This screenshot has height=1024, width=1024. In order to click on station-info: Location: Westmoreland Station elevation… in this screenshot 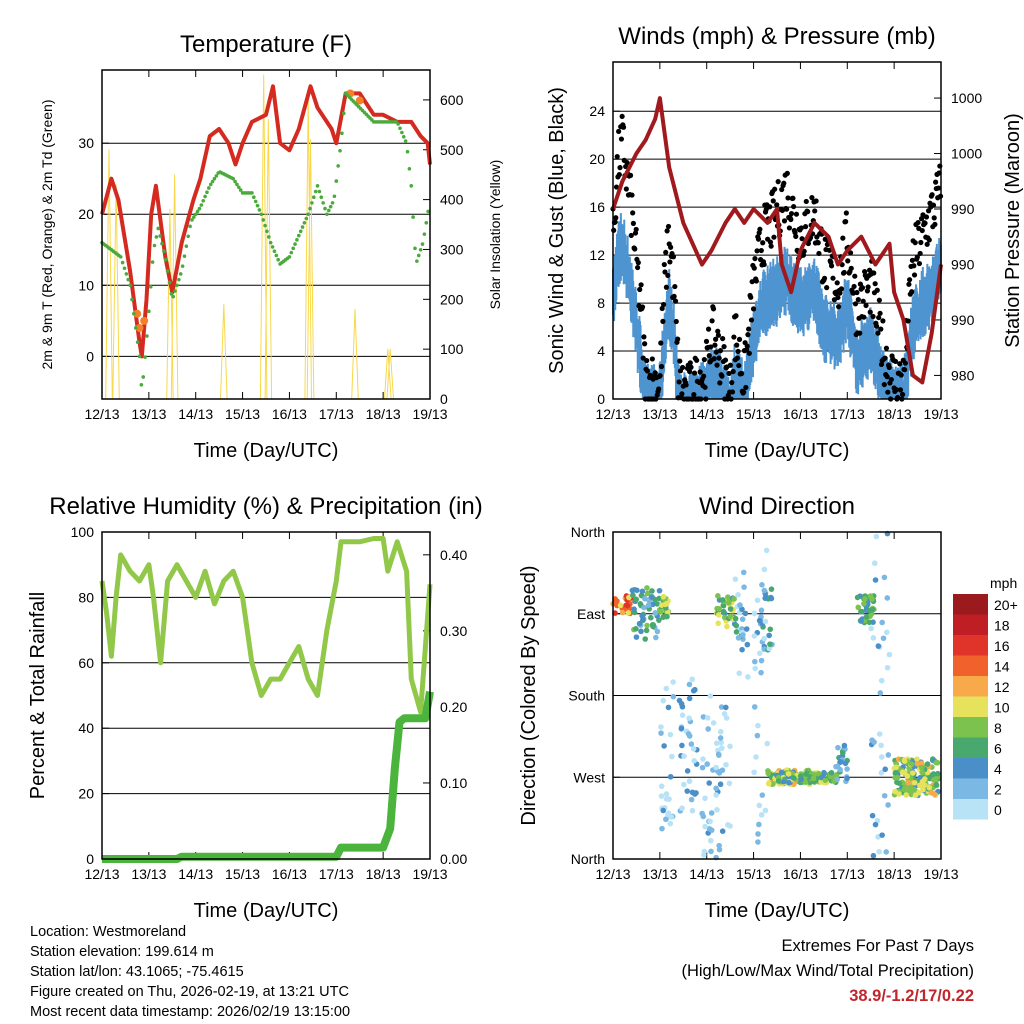, I will do `click(190, 972)`.